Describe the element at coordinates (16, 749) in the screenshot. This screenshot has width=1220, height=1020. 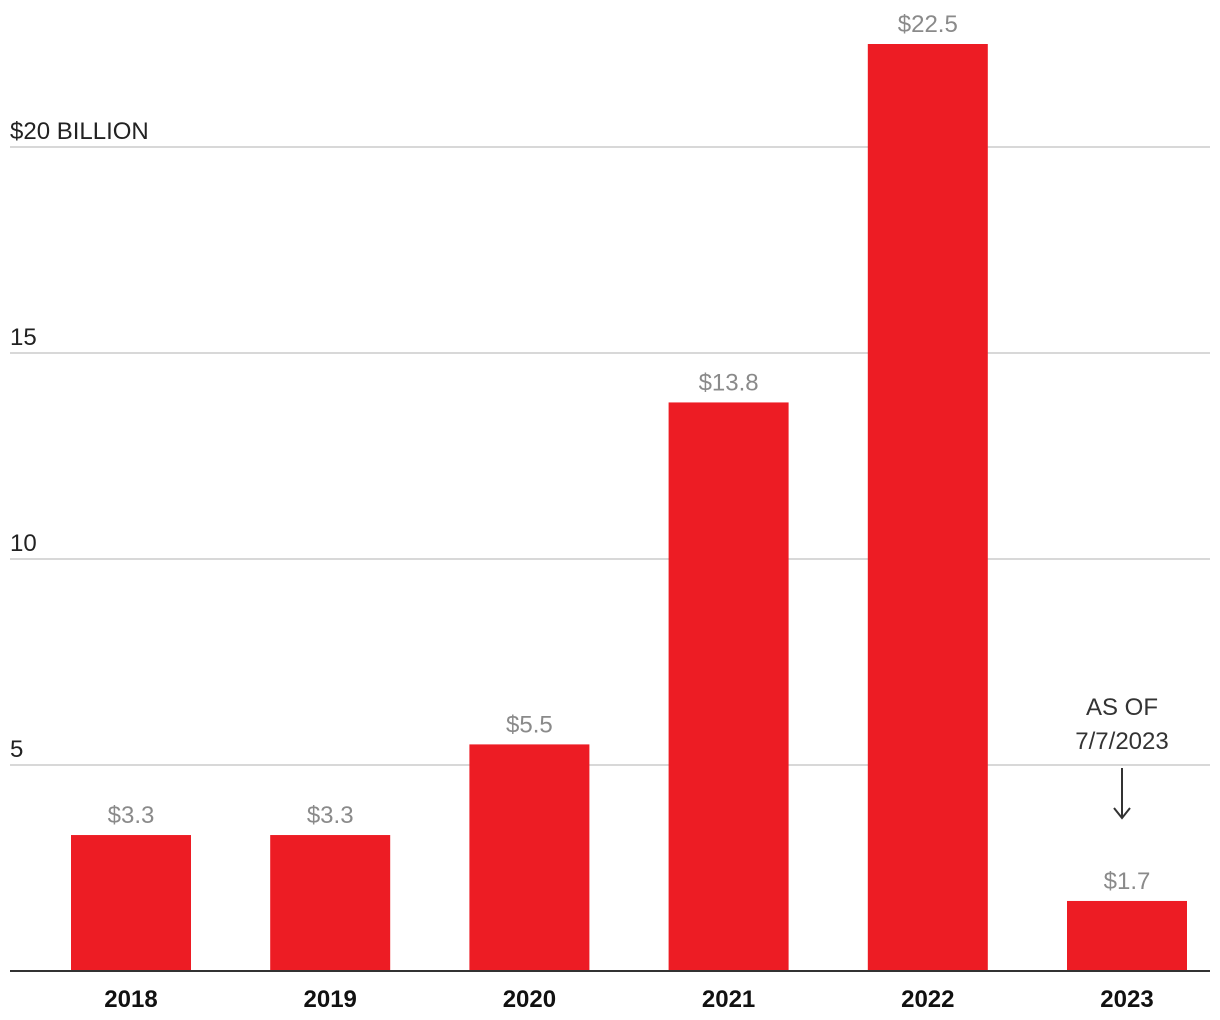
I see `y-tick-label: 5` at that location.